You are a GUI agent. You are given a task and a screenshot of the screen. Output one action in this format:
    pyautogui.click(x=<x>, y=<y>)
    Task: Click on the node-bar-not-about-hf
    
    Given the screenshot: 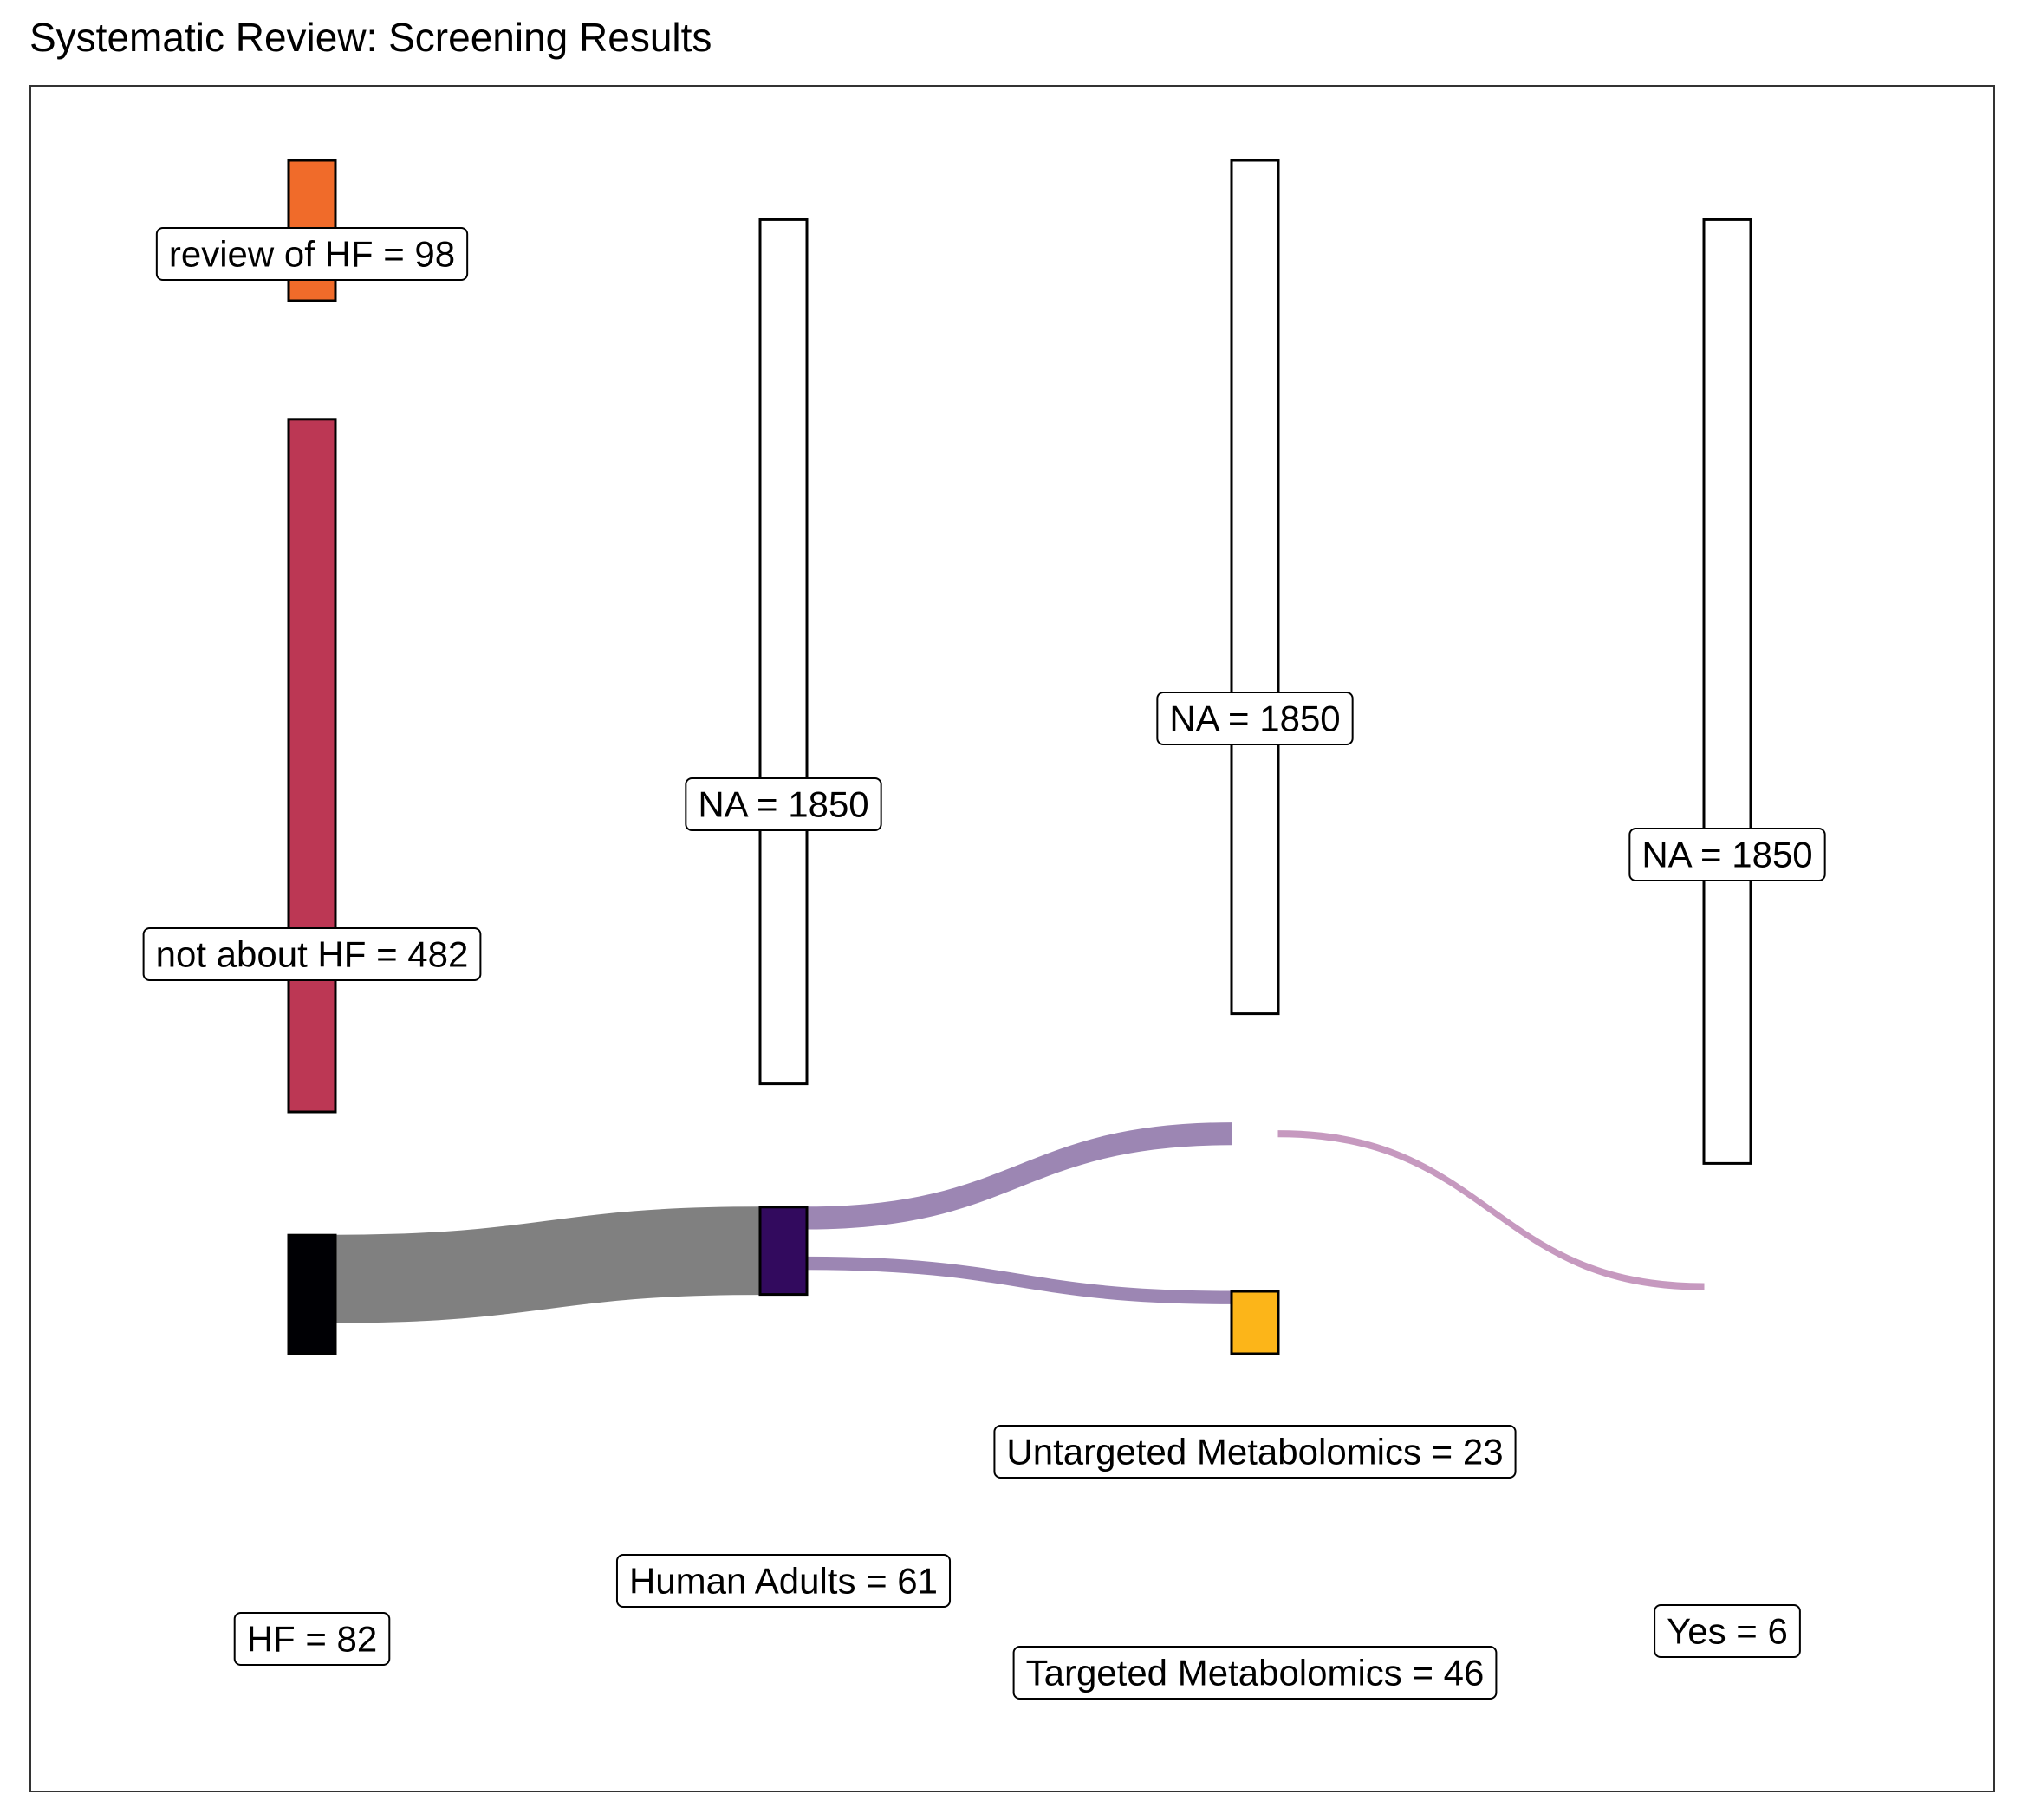 What is the action you would take?
    pyautogui.click(x=312, y=766)
    